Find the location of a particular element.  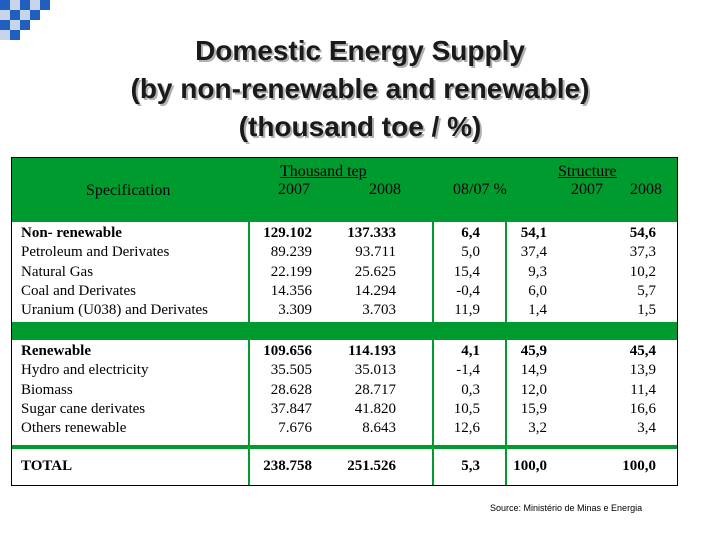

value-2008: 28.717 is located at coordinates (375, 389).